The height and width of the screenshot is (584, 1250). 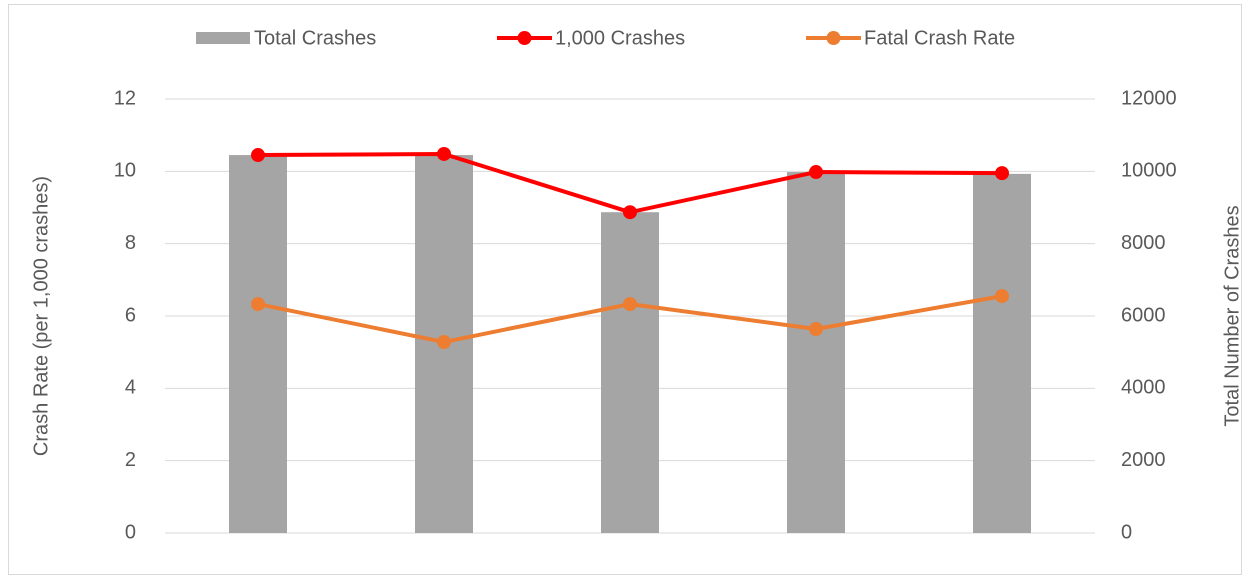 I want to click on legend-label: Total Crashes, so click(x=315, y=38).